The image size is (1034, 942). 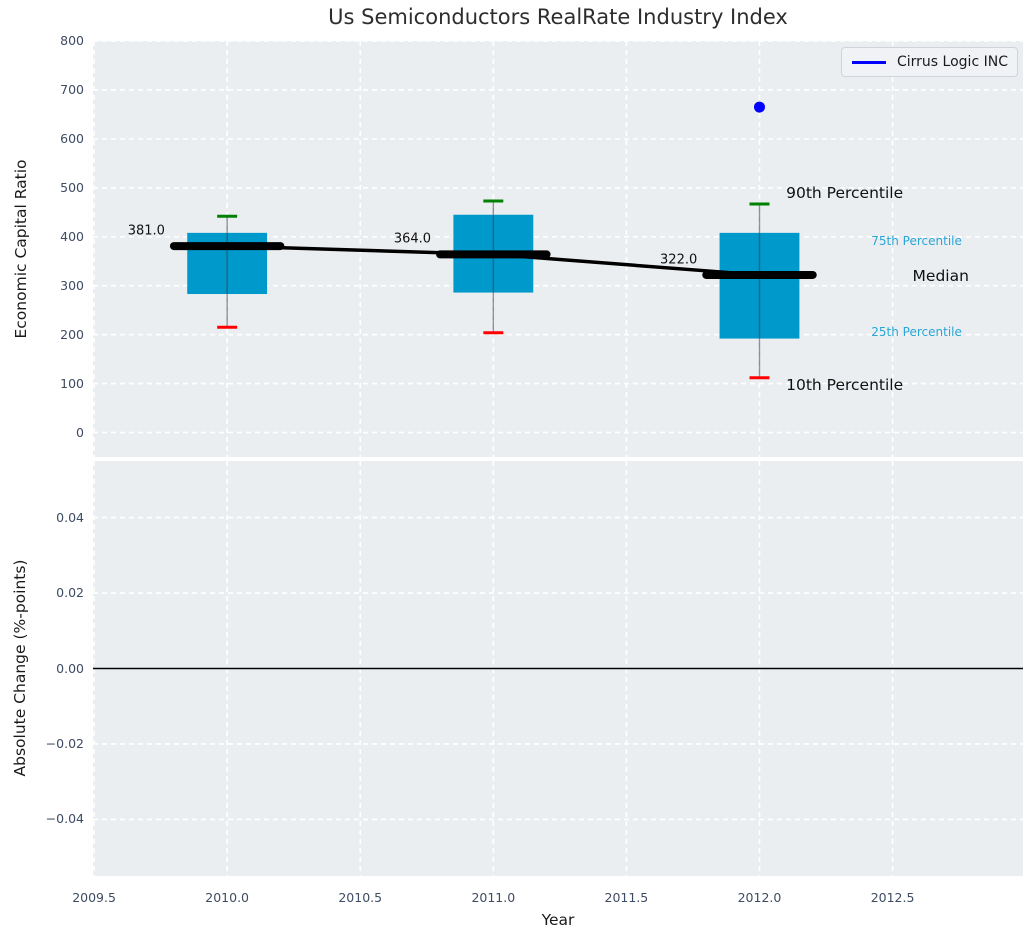 I want to click on y-tick-label: 0.04, so click(x=70, y=517).